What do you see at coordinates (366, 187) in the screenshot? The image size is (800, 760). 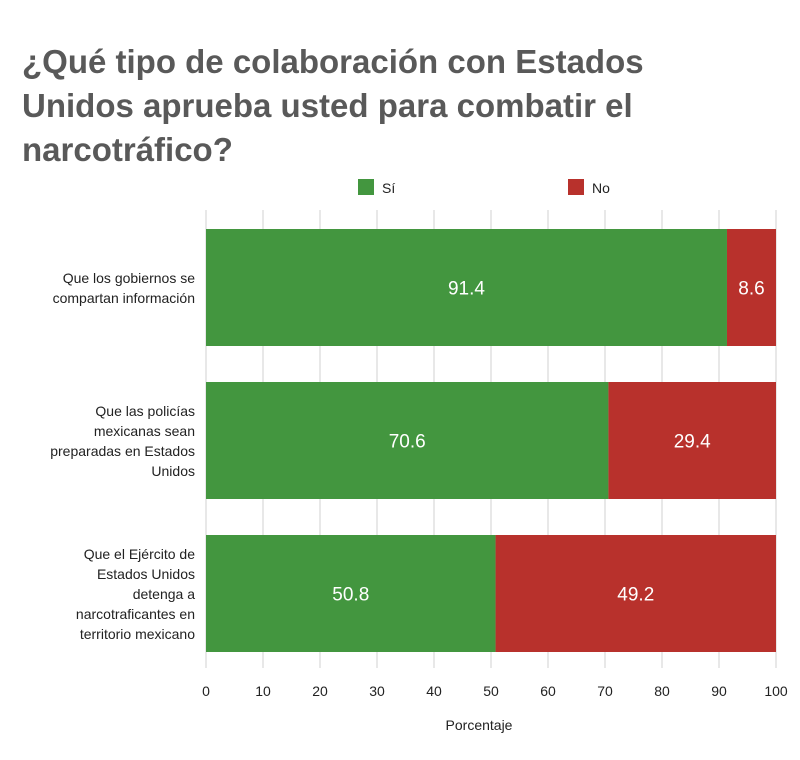 I see `legend-swatch-si` at bounding box center [366, 187].